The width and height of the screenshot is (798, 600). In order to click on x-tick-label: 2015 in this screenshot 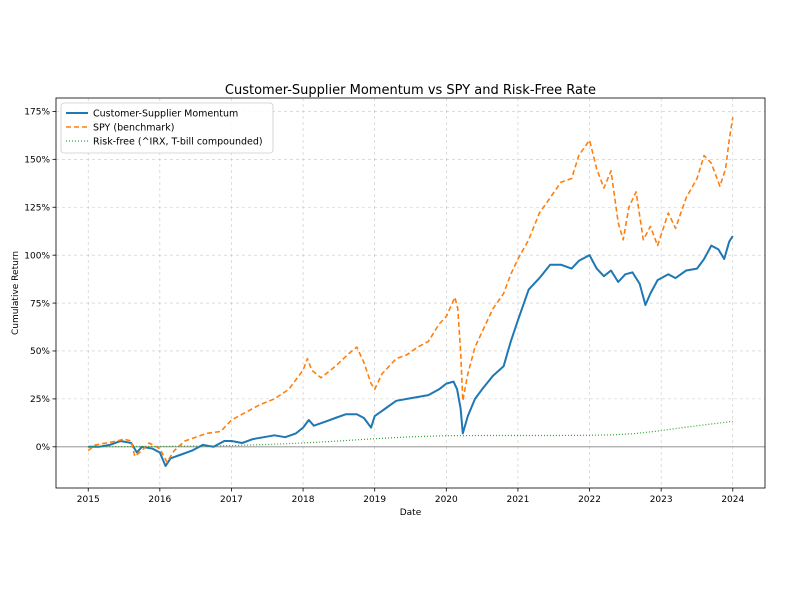, I will do `click(88, 500)`.